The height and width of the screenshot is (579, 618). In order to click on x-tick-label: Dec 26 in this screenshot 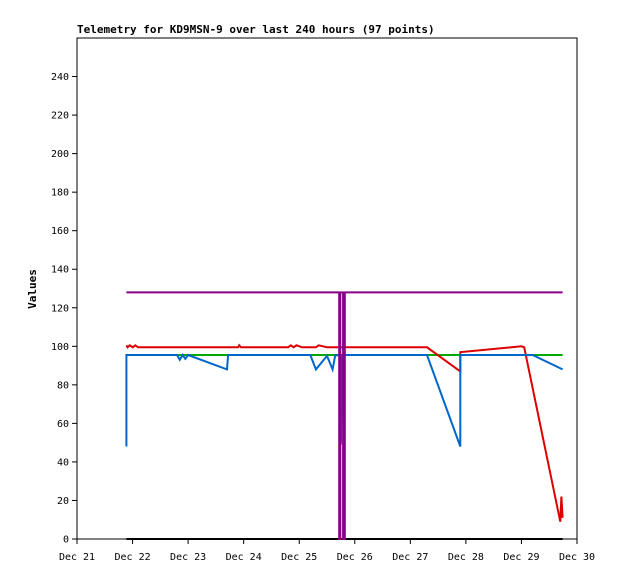, I will do `click(355, 557)`.